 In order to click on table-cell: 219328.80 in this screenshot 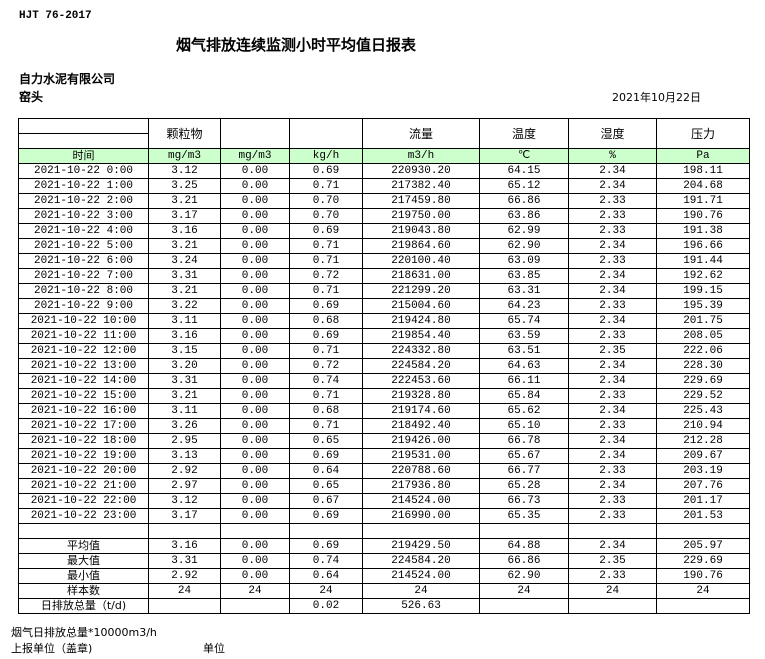, I will do `click(421, 396)`.